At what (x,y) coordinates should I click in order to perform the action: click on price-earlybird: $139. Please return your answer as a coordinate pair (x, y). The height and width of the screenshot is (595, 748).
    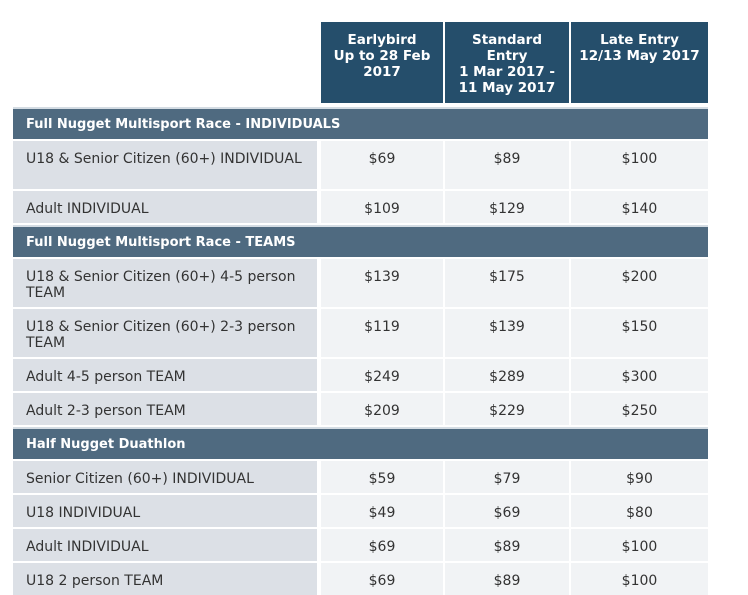
    Looking at the image, I should click on (382, 283).